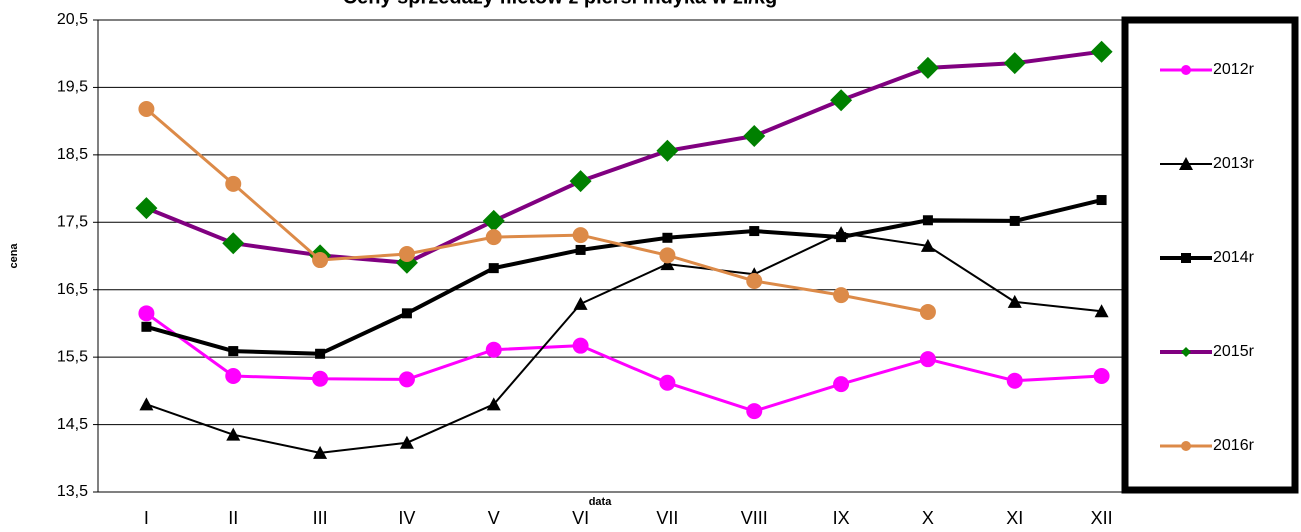 This screenshot has height=532, width=1301. I want to click on y-tick-label: 14,5, so click(72, 424).